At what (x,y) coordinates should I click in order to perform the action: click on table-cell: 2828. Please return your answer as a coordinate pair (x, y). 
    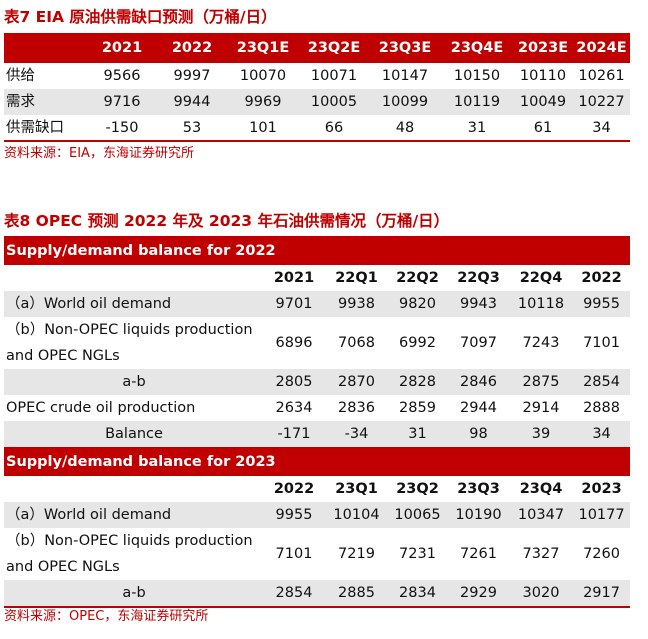
    Looking at the image, I should click on (417, 382).